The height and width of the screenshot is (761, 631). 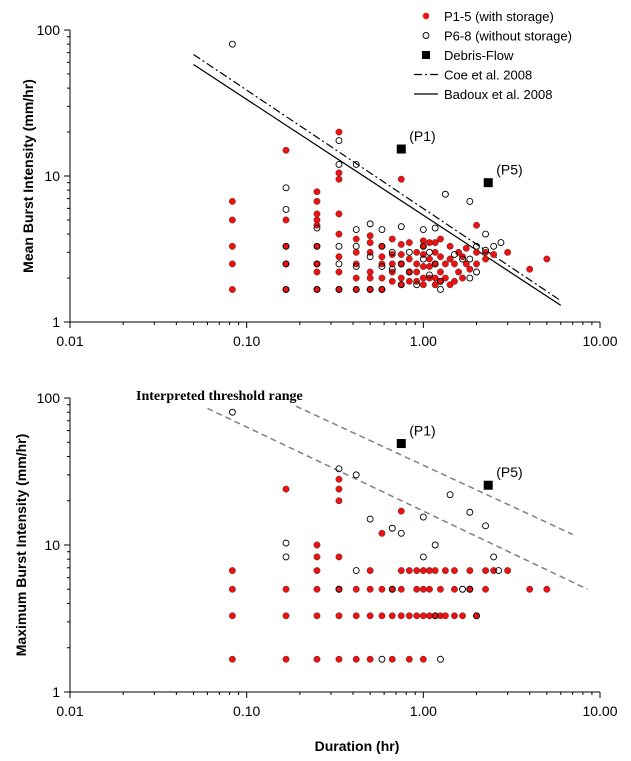 What do you see at coordinates (246, 341) in the screenshot?
I see `x-tick-label: 0.10` at bounding box center [246, 341].